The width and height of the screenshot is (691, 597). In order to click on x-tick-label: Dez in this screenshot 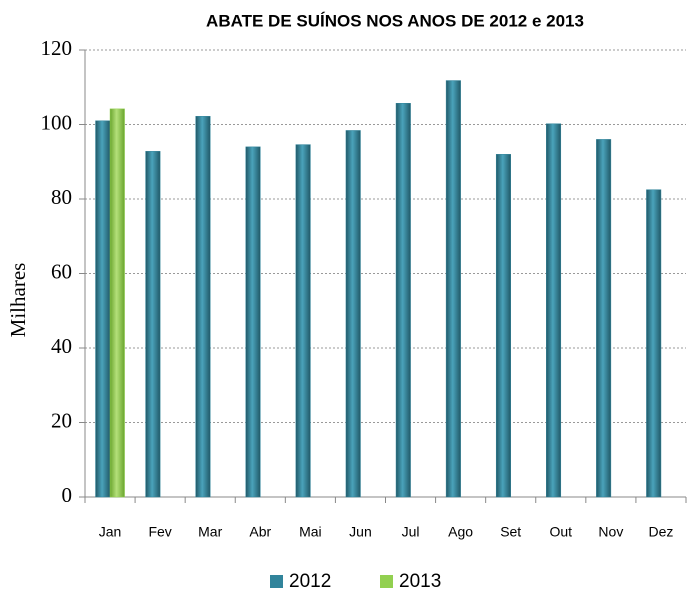, I will do `click(661, 532)`.